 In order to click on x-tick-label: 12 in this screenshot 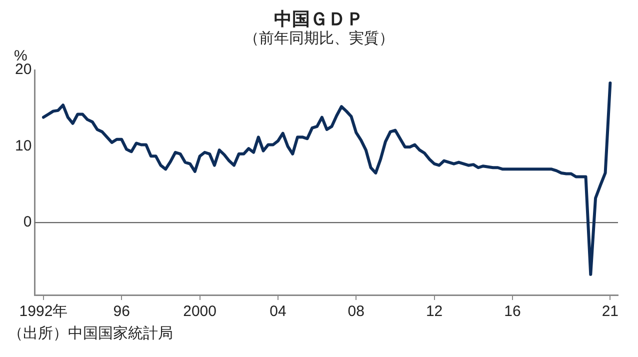, I will do `click(434, 311)`.